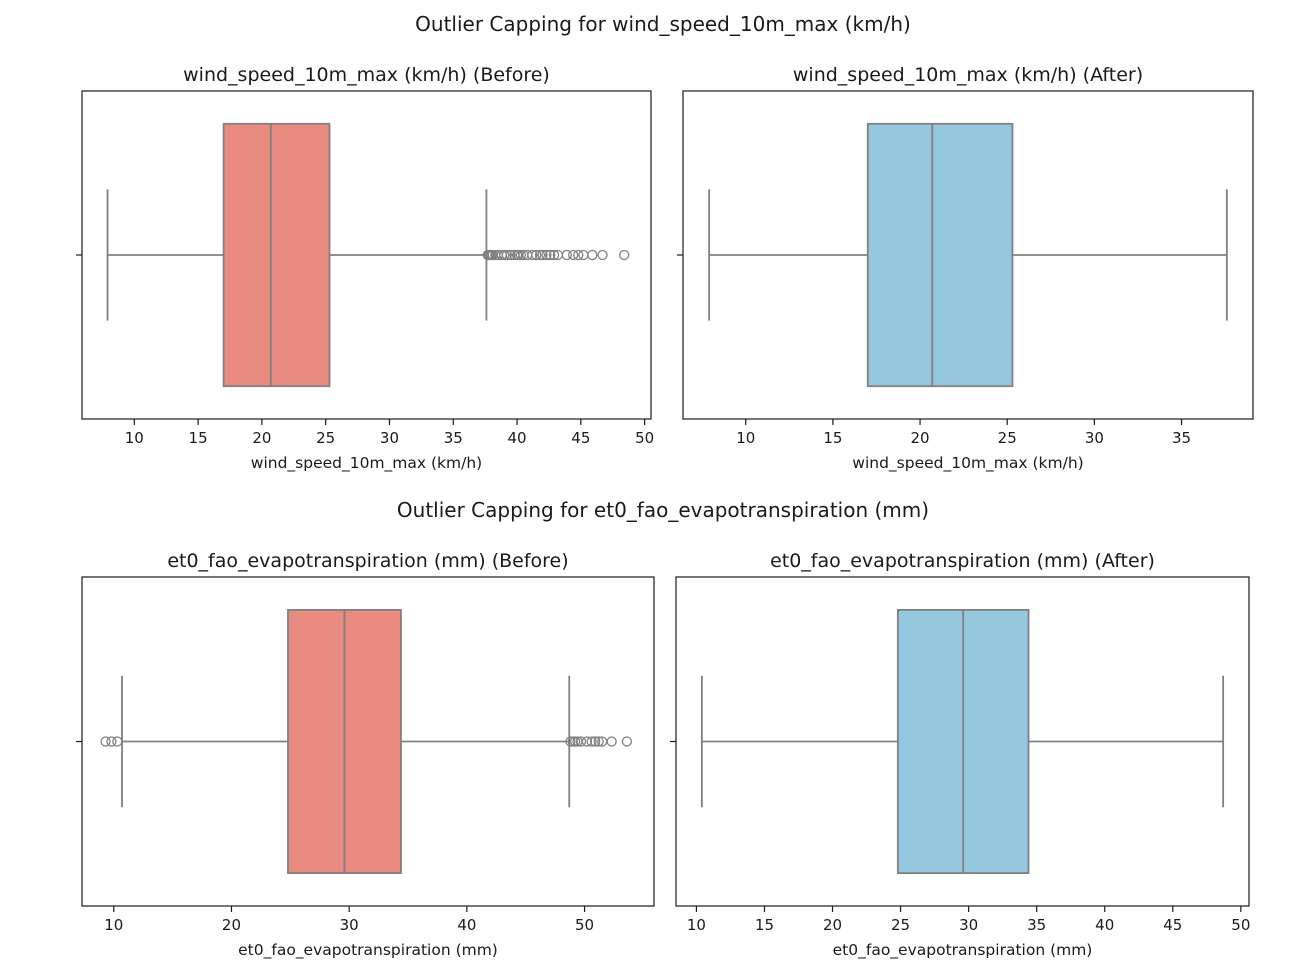 This screenshot has height=972, width=1306. What do you see at coordinates (367, 561) in the screenshot?
I see `subplot-title: et0_fao_evapotranspiration (mm) (Before)` at bounding box center [367, 561].